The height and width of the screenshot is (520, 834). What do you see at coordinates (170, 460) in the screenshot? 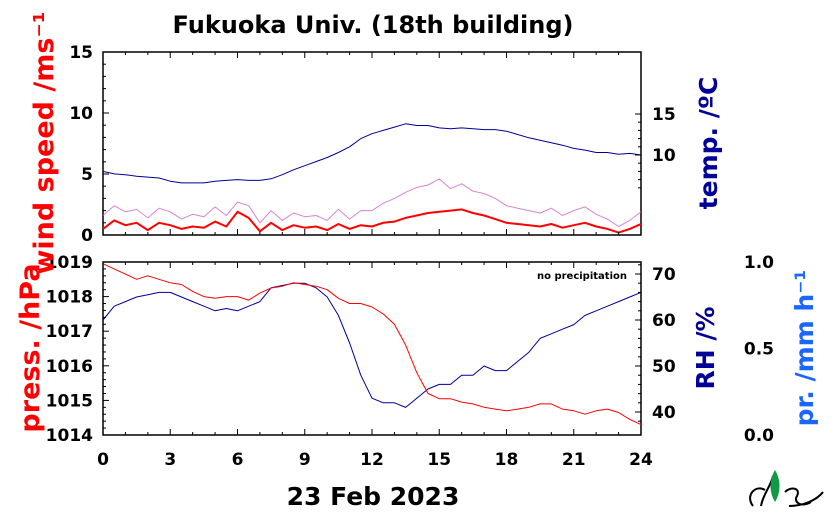
I see `x-tick-label: 3` at bounding box center [170, 460].